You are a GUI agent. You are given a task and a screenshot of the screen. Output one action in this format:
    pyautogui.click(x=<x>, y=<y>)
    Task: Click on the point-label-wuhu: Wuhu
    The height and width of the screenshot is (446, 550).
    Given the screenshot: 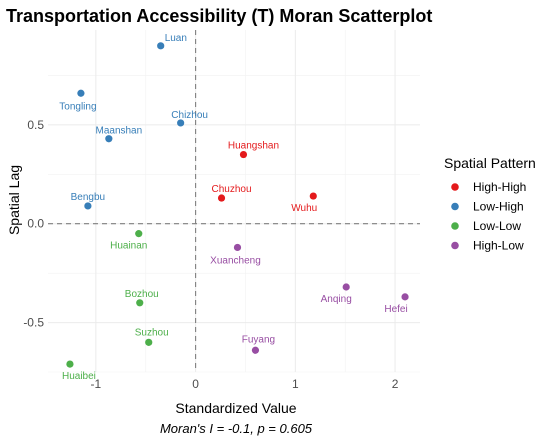 What is the action you would take?
    pyautogui.click(x=304, y=208)
    